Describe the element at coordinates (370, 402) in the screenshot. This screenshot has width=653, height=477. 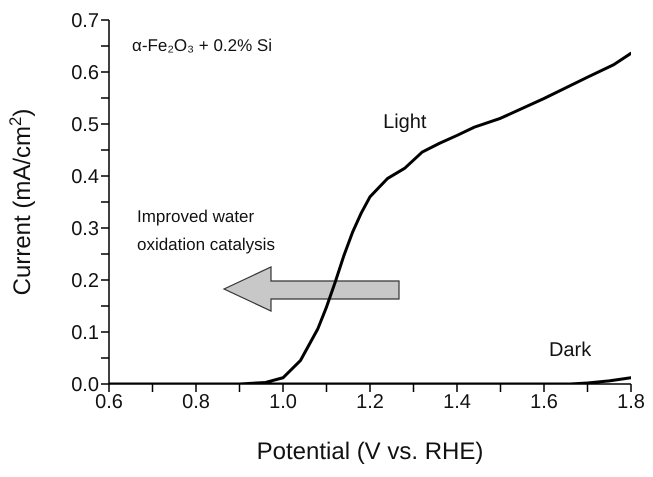
I see `x-tick-label: 1.2` at that location.